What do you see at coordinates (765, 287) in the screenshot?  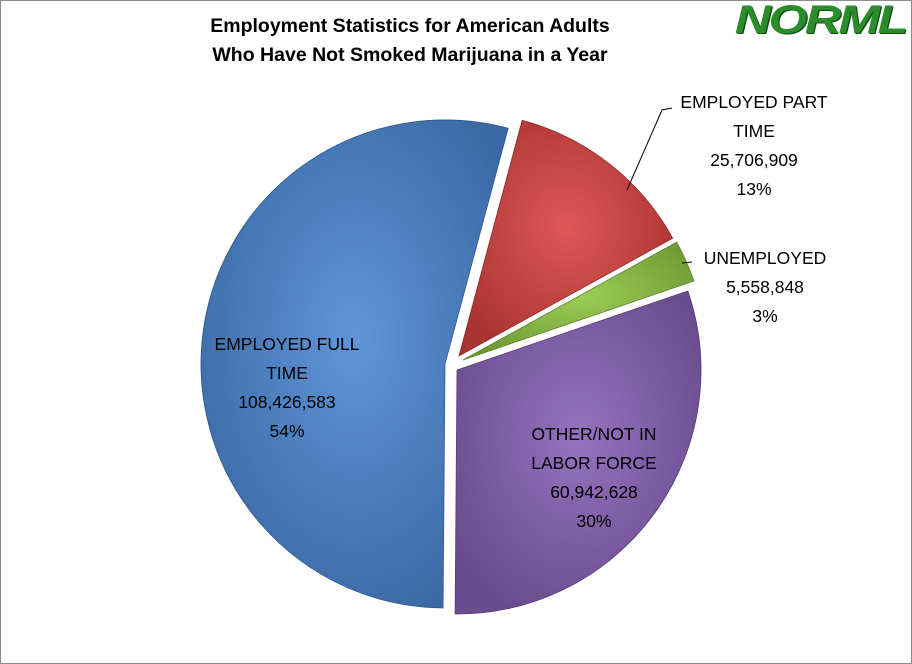 I see `data-label-unemployed: UNEMPLOYED 5,558,848 3%` at bounding box center [765, 287].